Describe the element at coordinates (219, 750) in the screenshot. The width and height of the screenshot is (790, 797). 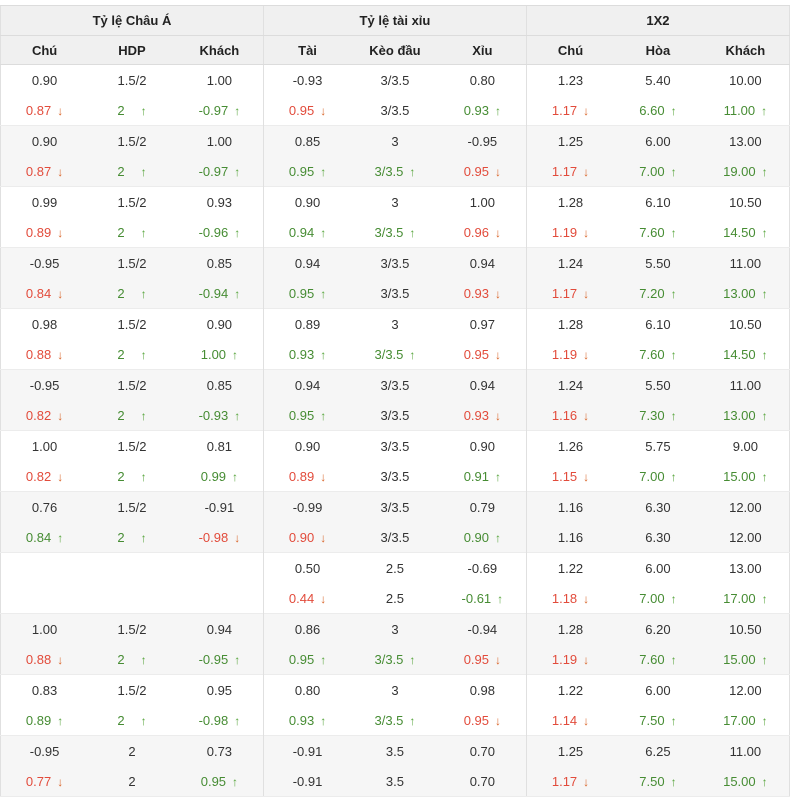
I see `odds-cell: 0.73` at that location.